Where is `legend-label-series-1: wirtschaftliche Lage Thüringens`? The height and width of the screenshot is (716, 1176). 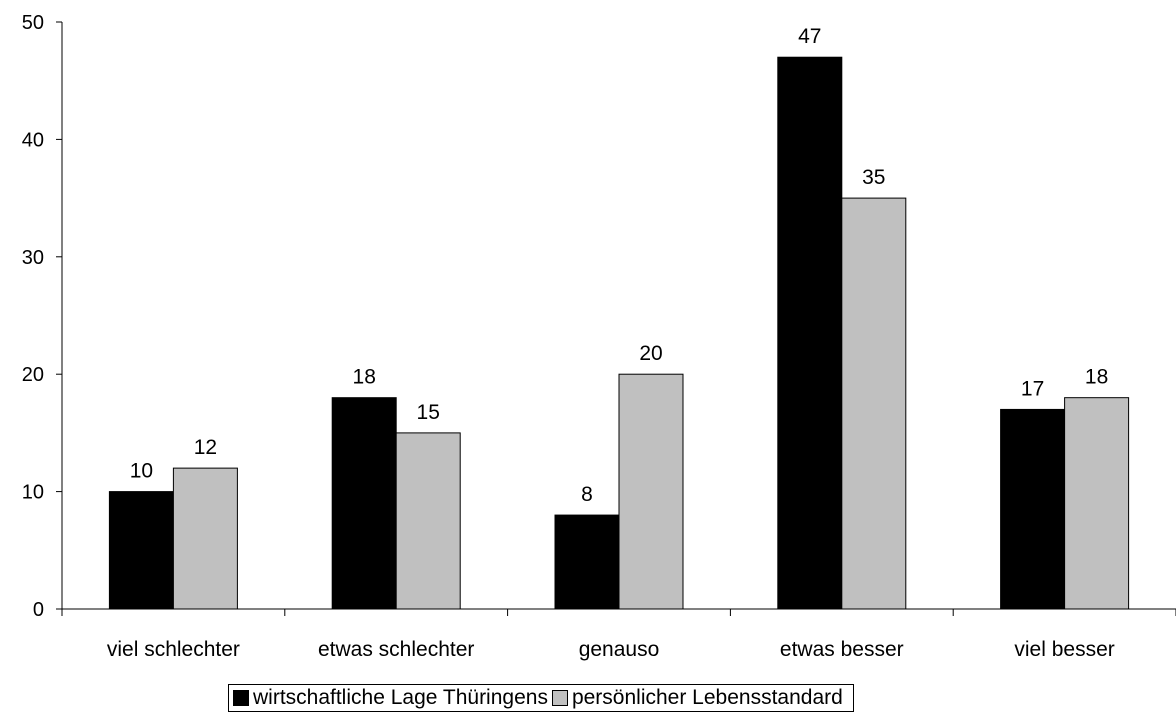
legend-label-series-1: wirtschaftliche Lage Thüringens is located at coordinates (400, 697).